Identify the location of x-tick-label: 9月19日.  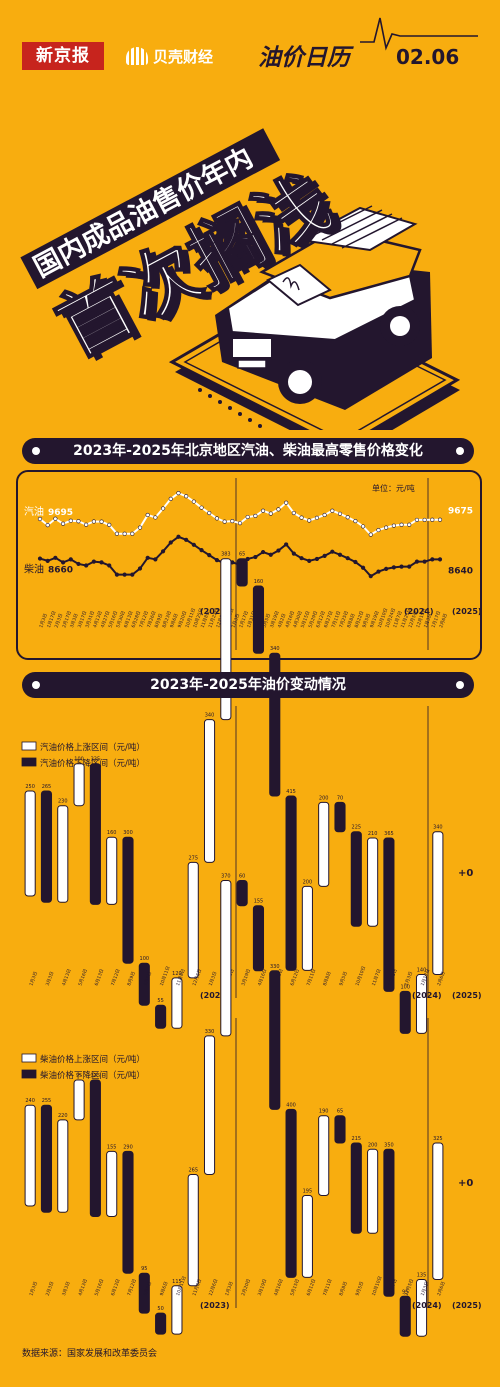
(375, 619).